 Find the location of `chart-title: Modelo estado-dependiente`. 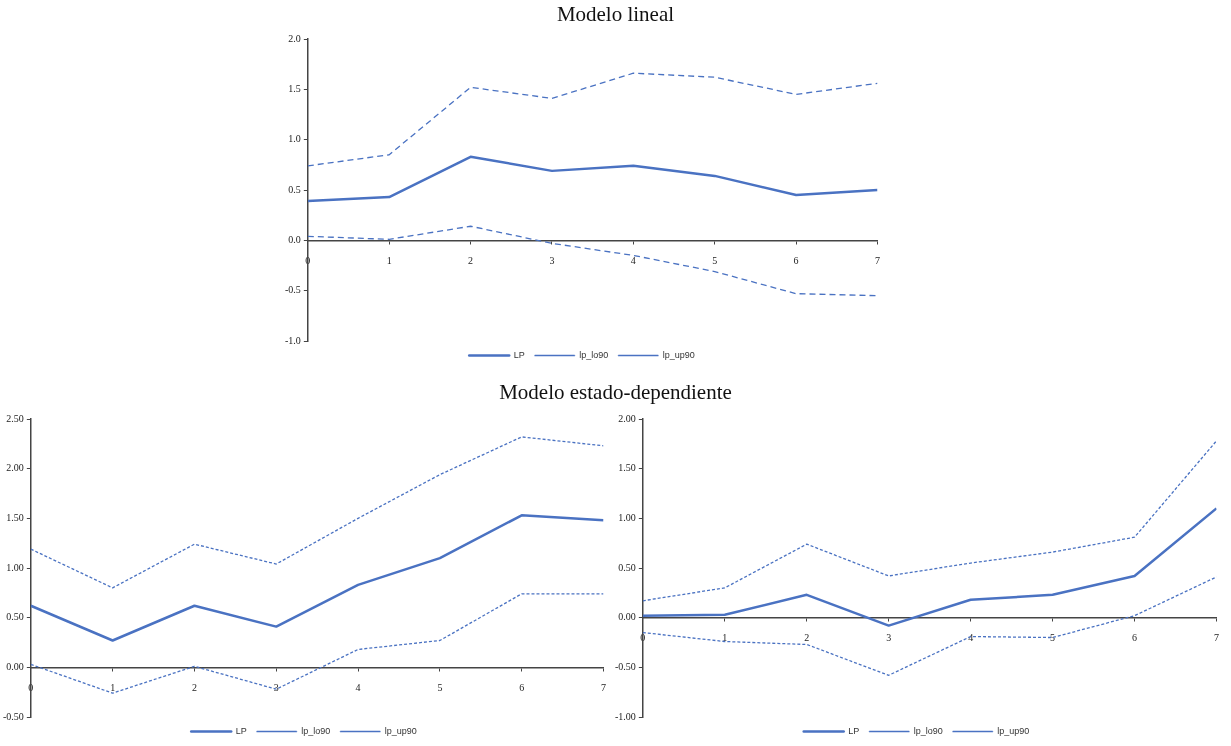

chart-title: Modelo estado-dependiente is located at coordinates (615, 392).